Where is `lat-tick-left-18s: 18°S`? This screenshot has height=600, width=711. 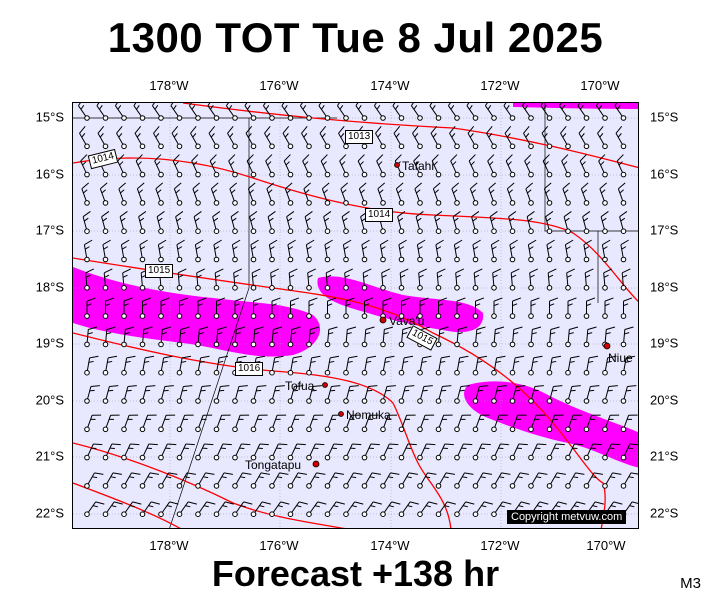 lat-tick-left-18s: 18°S is located at coordinates (49, 287).